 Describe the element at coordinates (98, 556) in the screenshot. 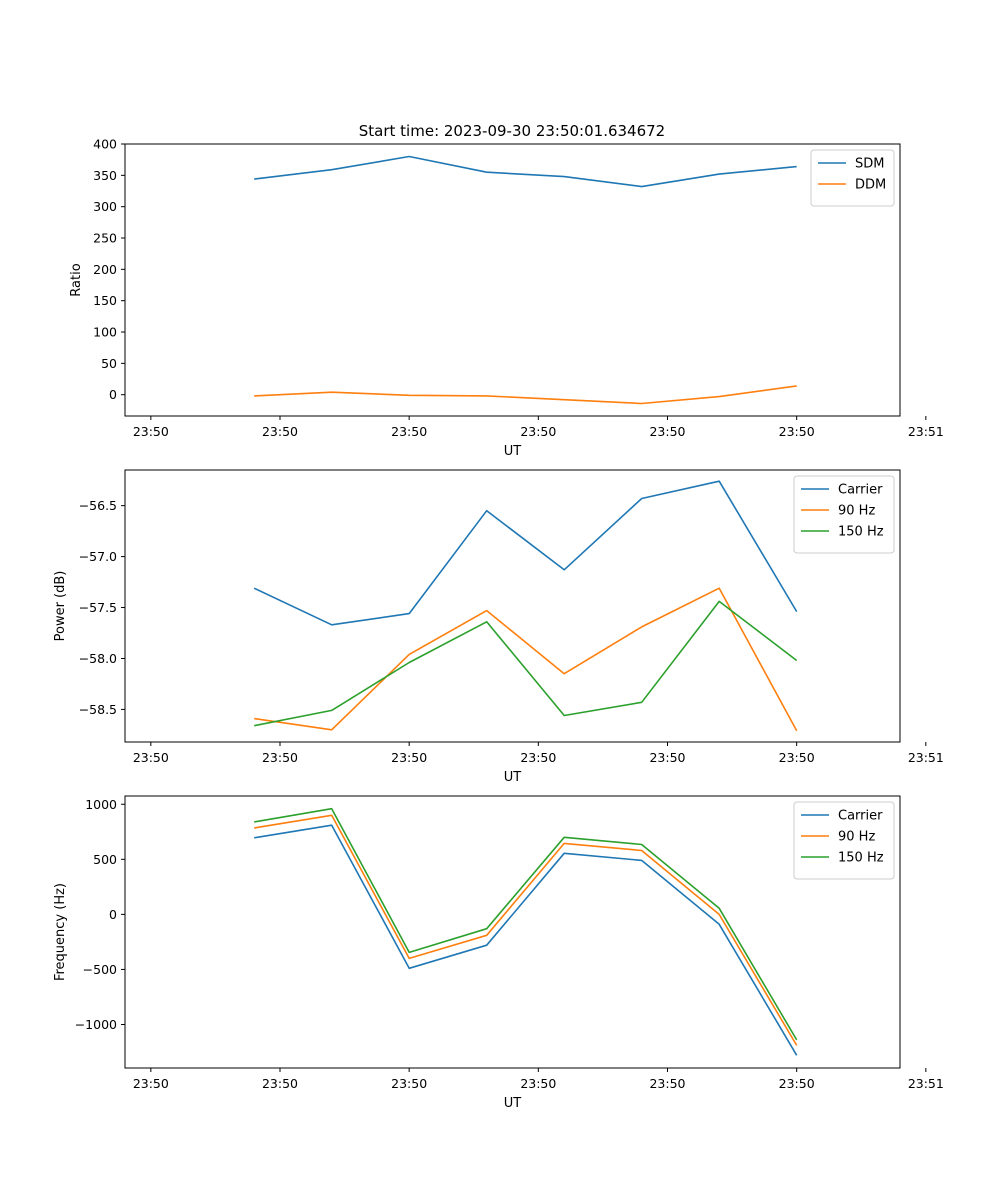

I see `y-tick-label: −57.0` at that location.